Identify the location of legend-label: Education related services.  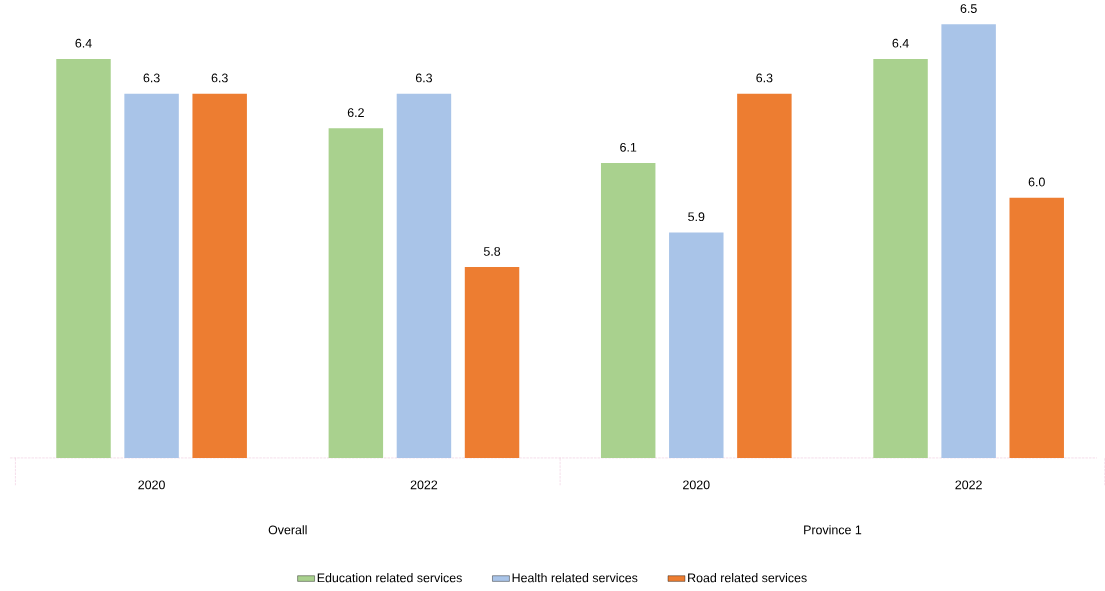
(389, 578).